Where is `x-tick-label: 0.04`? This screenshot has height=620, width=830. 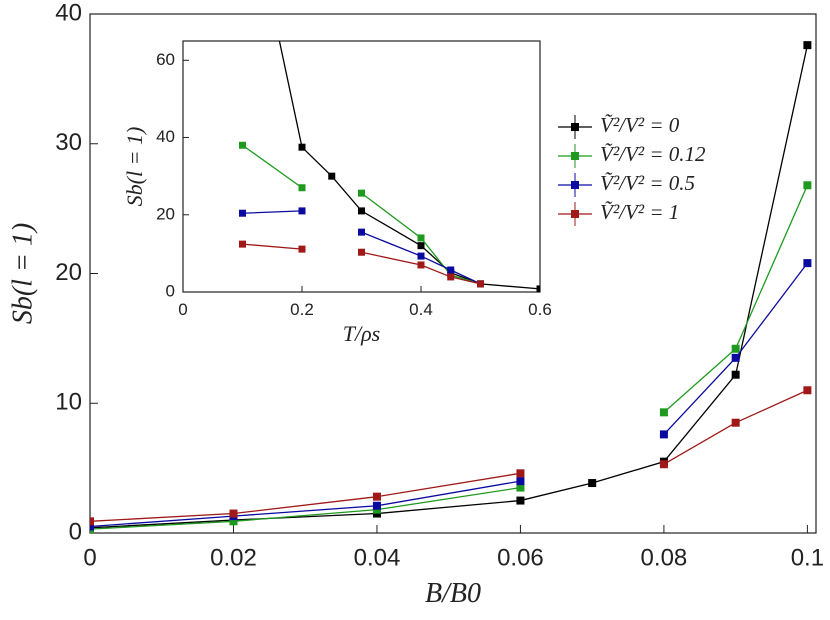 x-tick-label: 0.04 is located at coordinates (377, 558).